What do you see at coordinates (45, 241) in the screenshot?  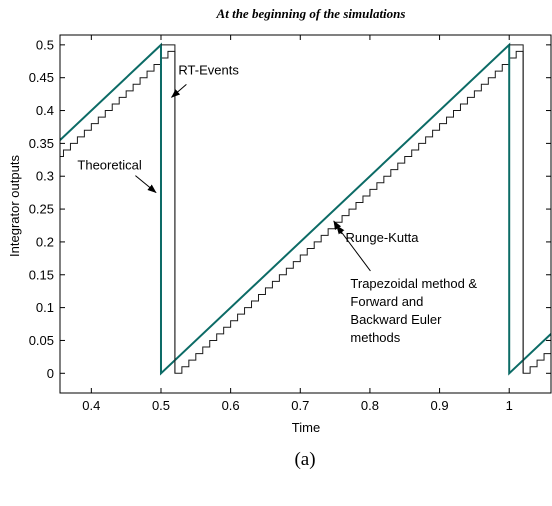 I see `y-tick-label-4: 0.2` at bounding box center [45, 241].